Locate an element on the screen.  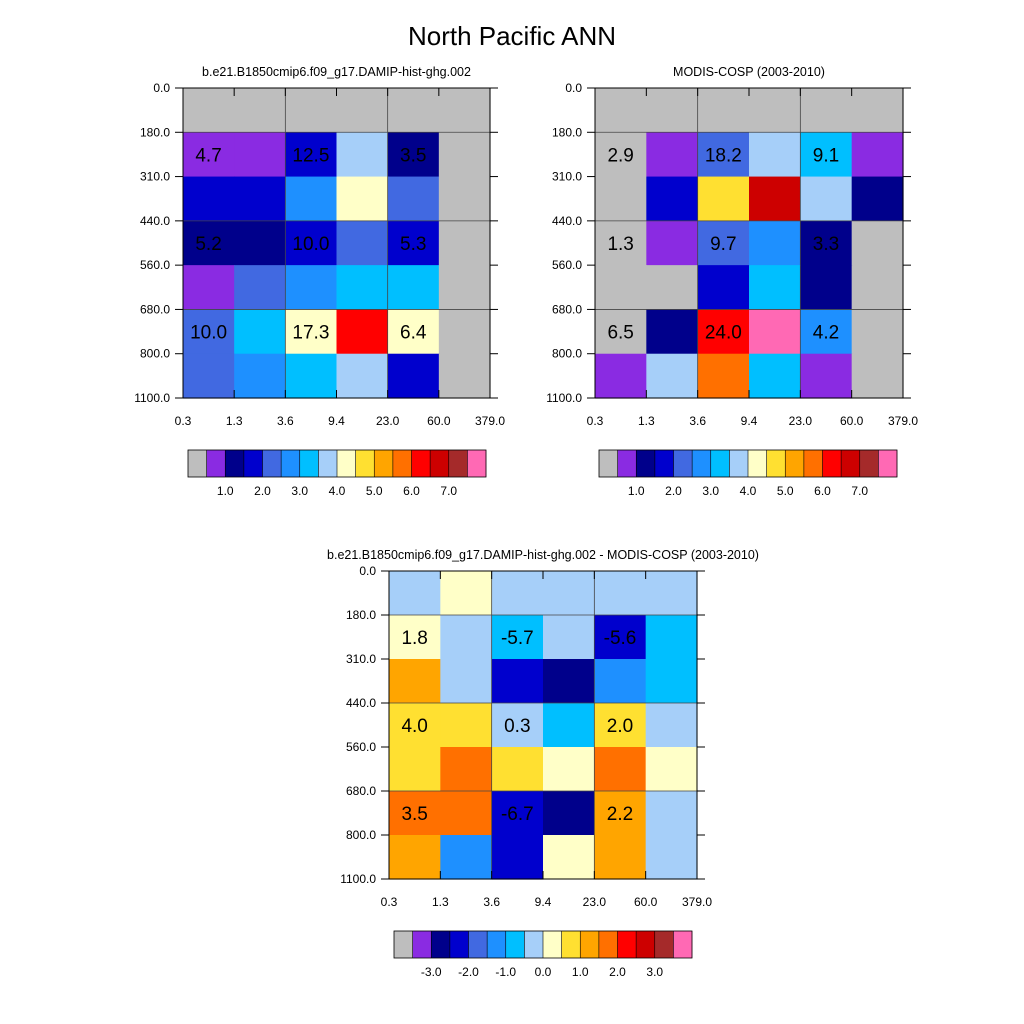
cell-annotation: 9.1 is located at coordinates (826, 155).